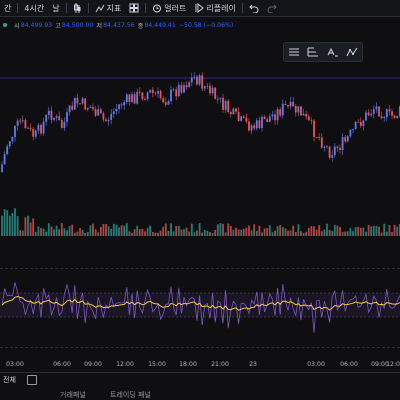 The height and width of the screenshot is (400, 400). I want to click on indicators-button: 지표, so click(108, 8).